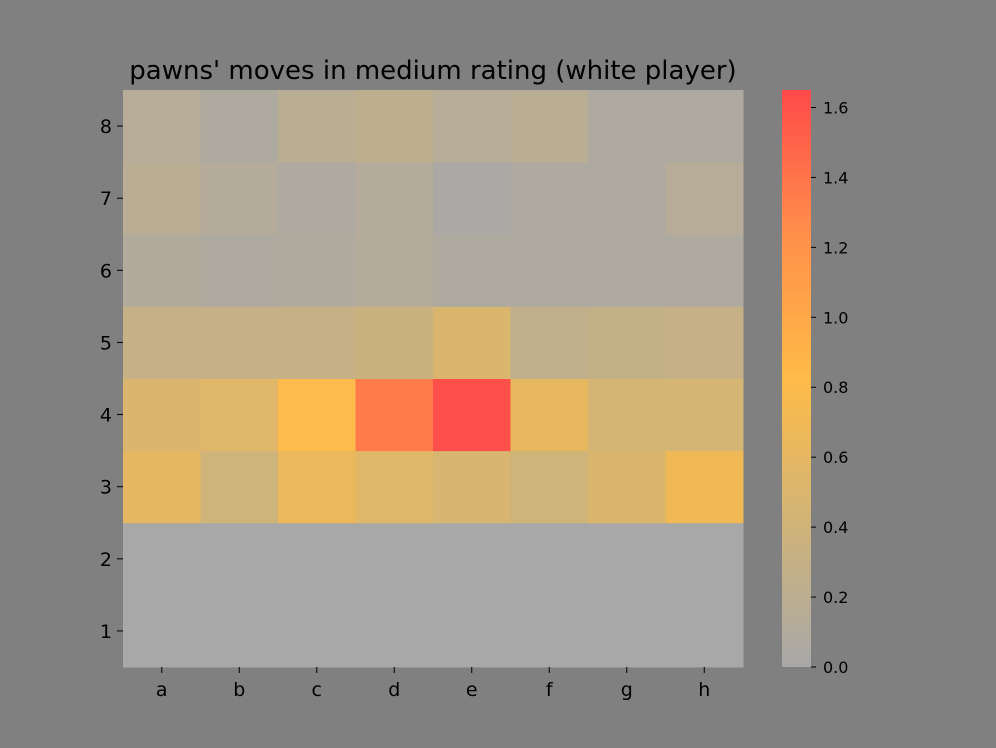  Describe the element at coordinates (835, 177) in the screenshot. I see `colorbar-tick-label: 1.4` at that location.